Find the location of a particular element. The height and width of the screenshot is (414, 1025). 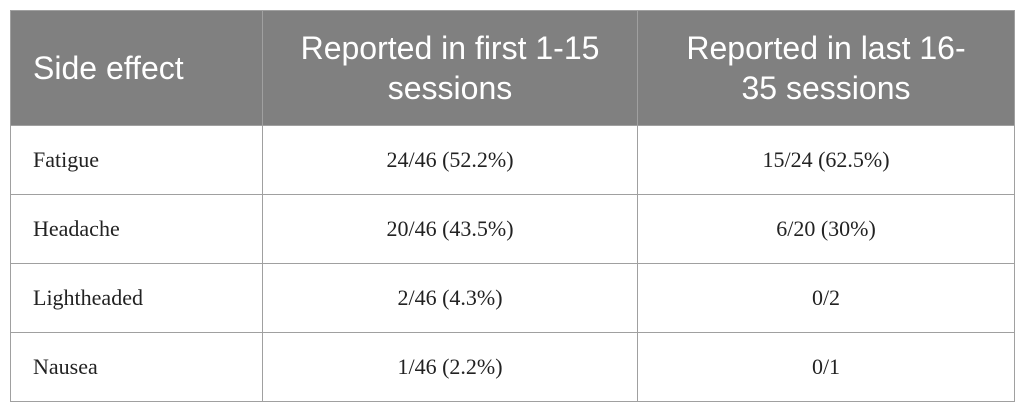

table-cell: 24/46 (52.2%) is located at coordinates (450, 160).